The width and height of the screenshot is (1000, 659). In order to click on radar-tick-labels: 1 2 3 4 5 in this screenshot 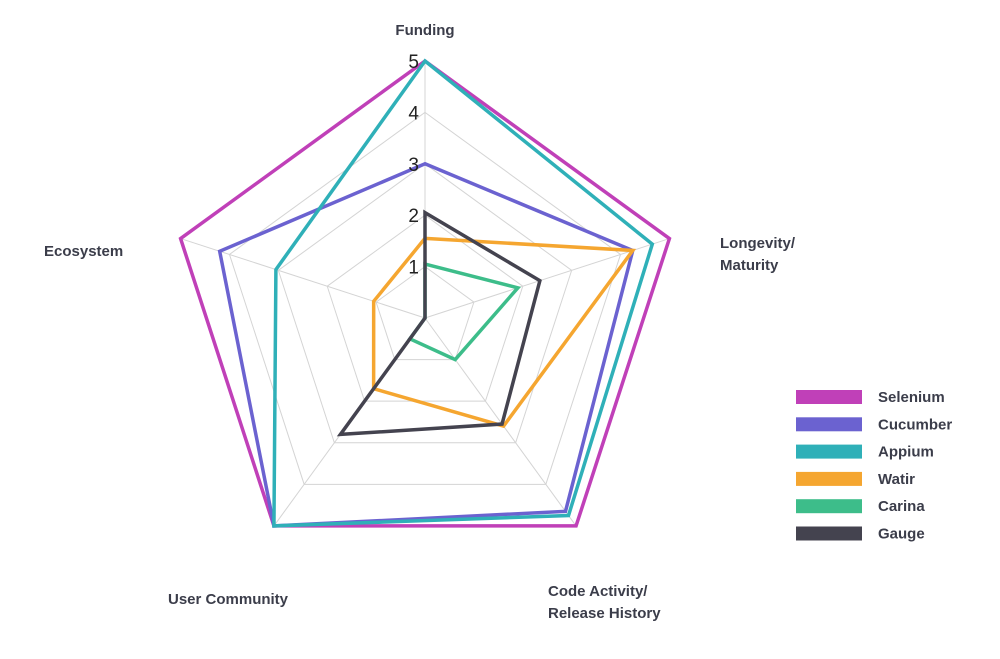, I will do `click(413, 165)`.